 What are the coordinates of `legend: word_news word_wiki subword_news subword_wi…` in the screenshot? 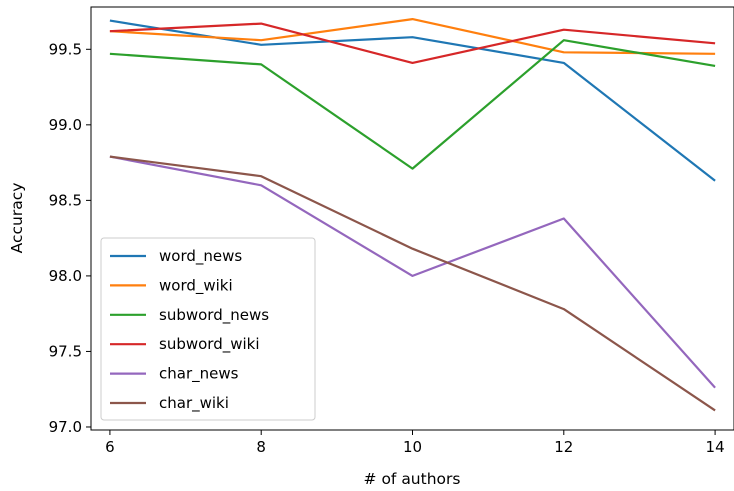 It's located at (208, 329).